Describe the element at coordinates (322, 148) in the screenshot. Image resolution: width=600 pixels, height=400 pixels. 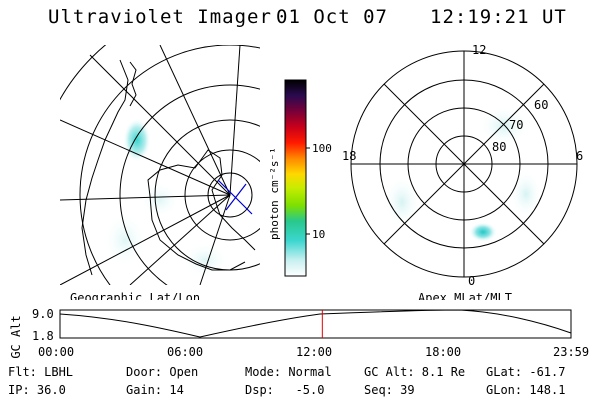
I see `colorbar-tick-100: 100` at that location.